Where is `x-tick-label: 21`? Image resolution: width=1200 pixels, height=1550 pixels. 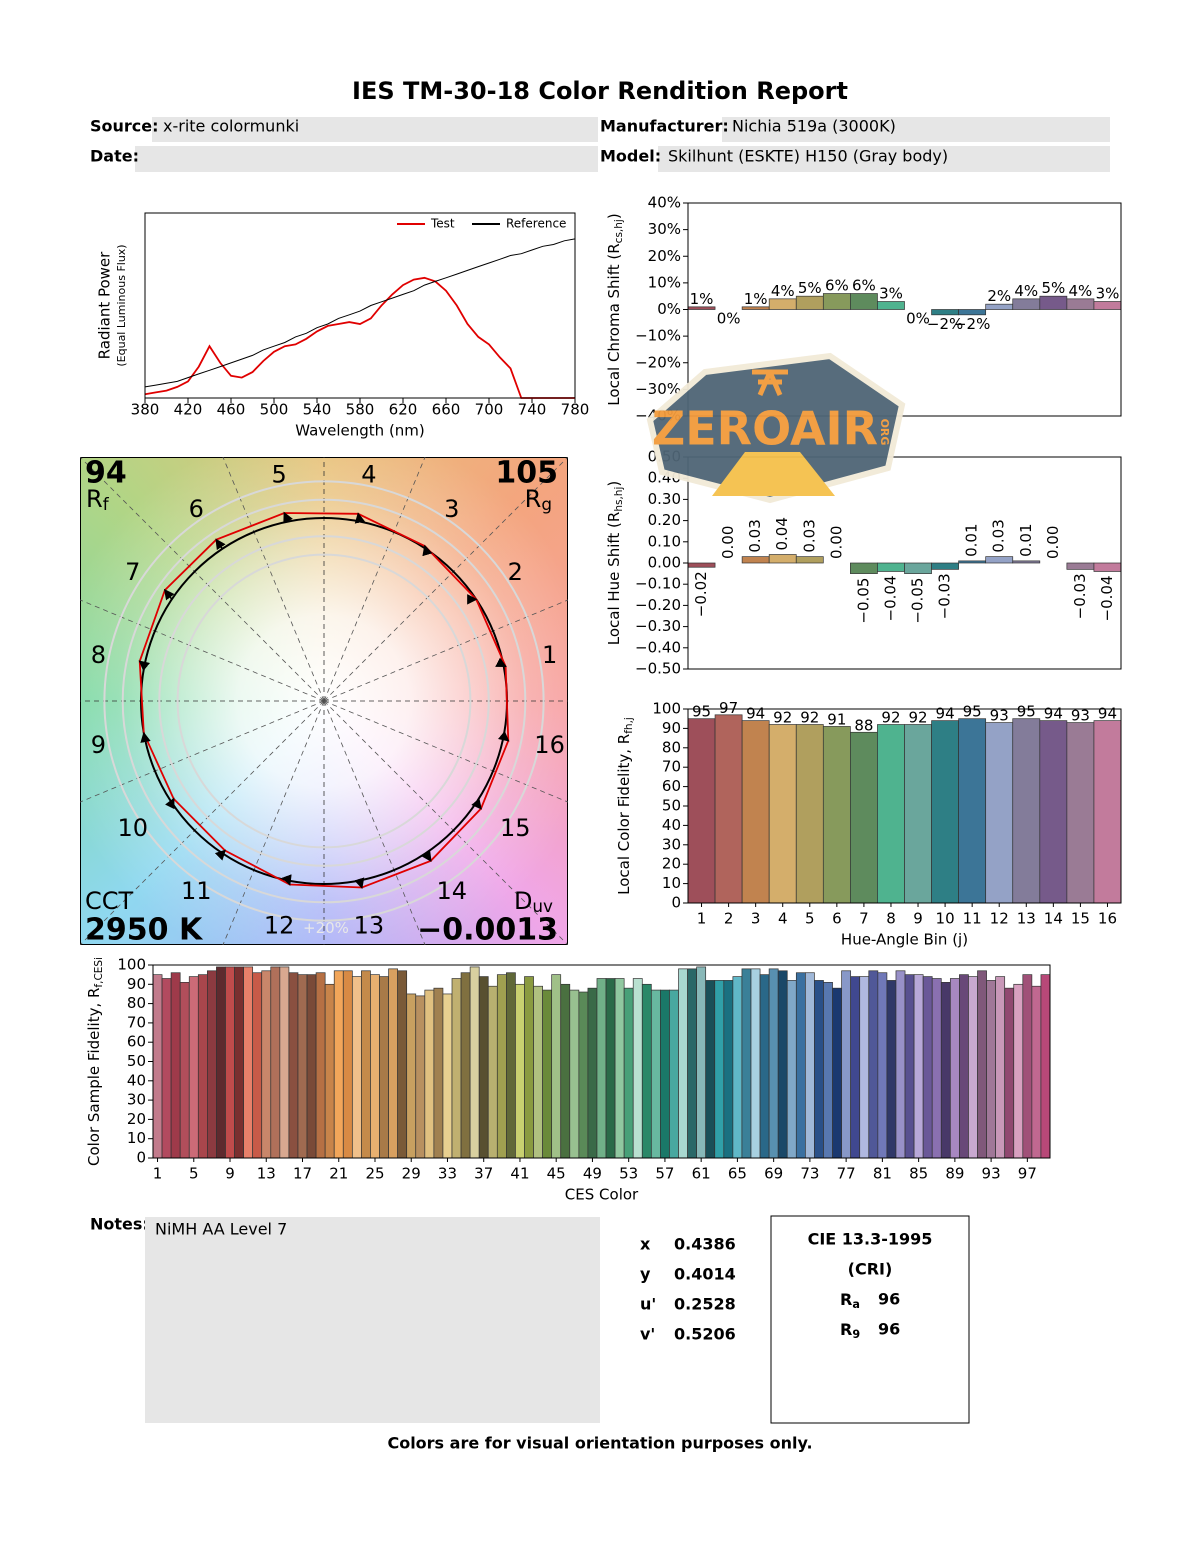
x-tick-label: 21 is located at coordinates (338, 1174).